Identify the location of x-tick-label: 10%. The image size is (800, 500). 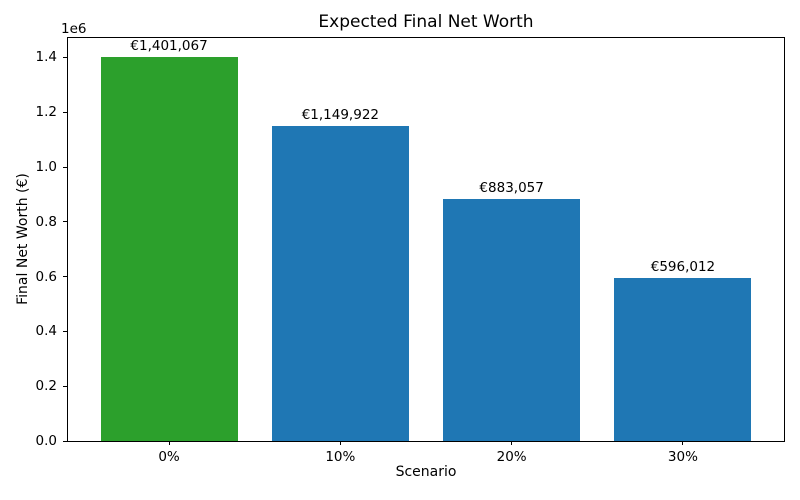
(340, 457).